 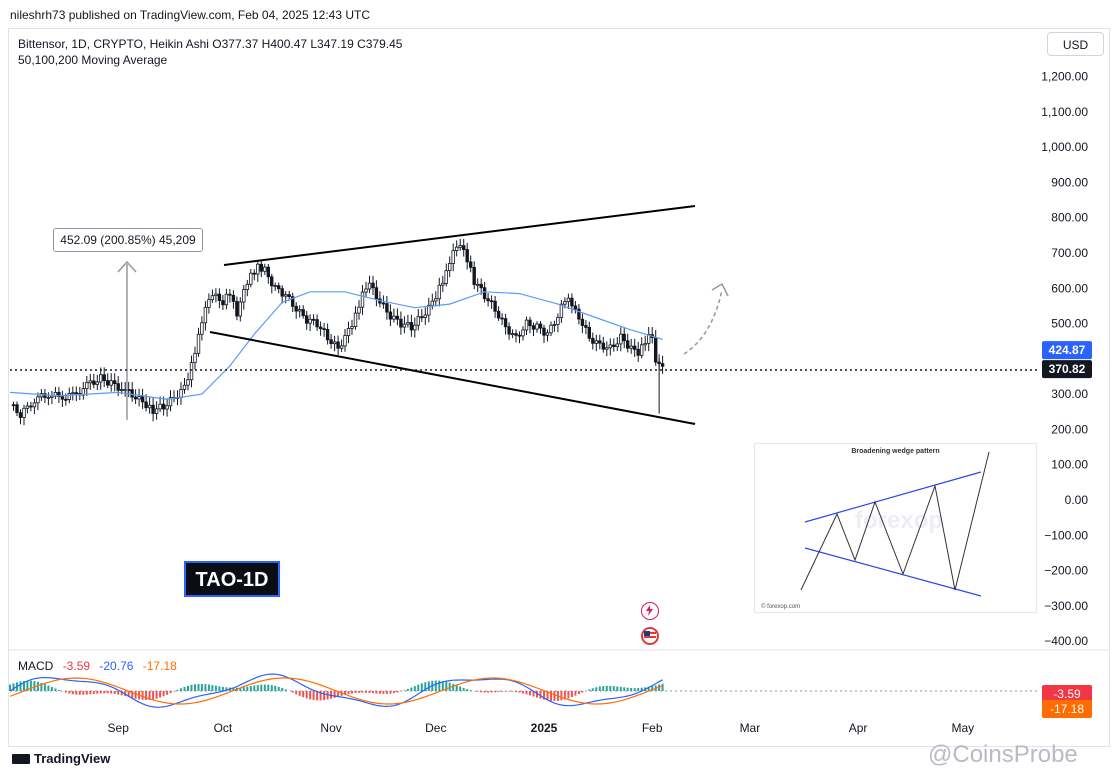 I want to click on currency-button: USD, so click(x=1075, y=44).